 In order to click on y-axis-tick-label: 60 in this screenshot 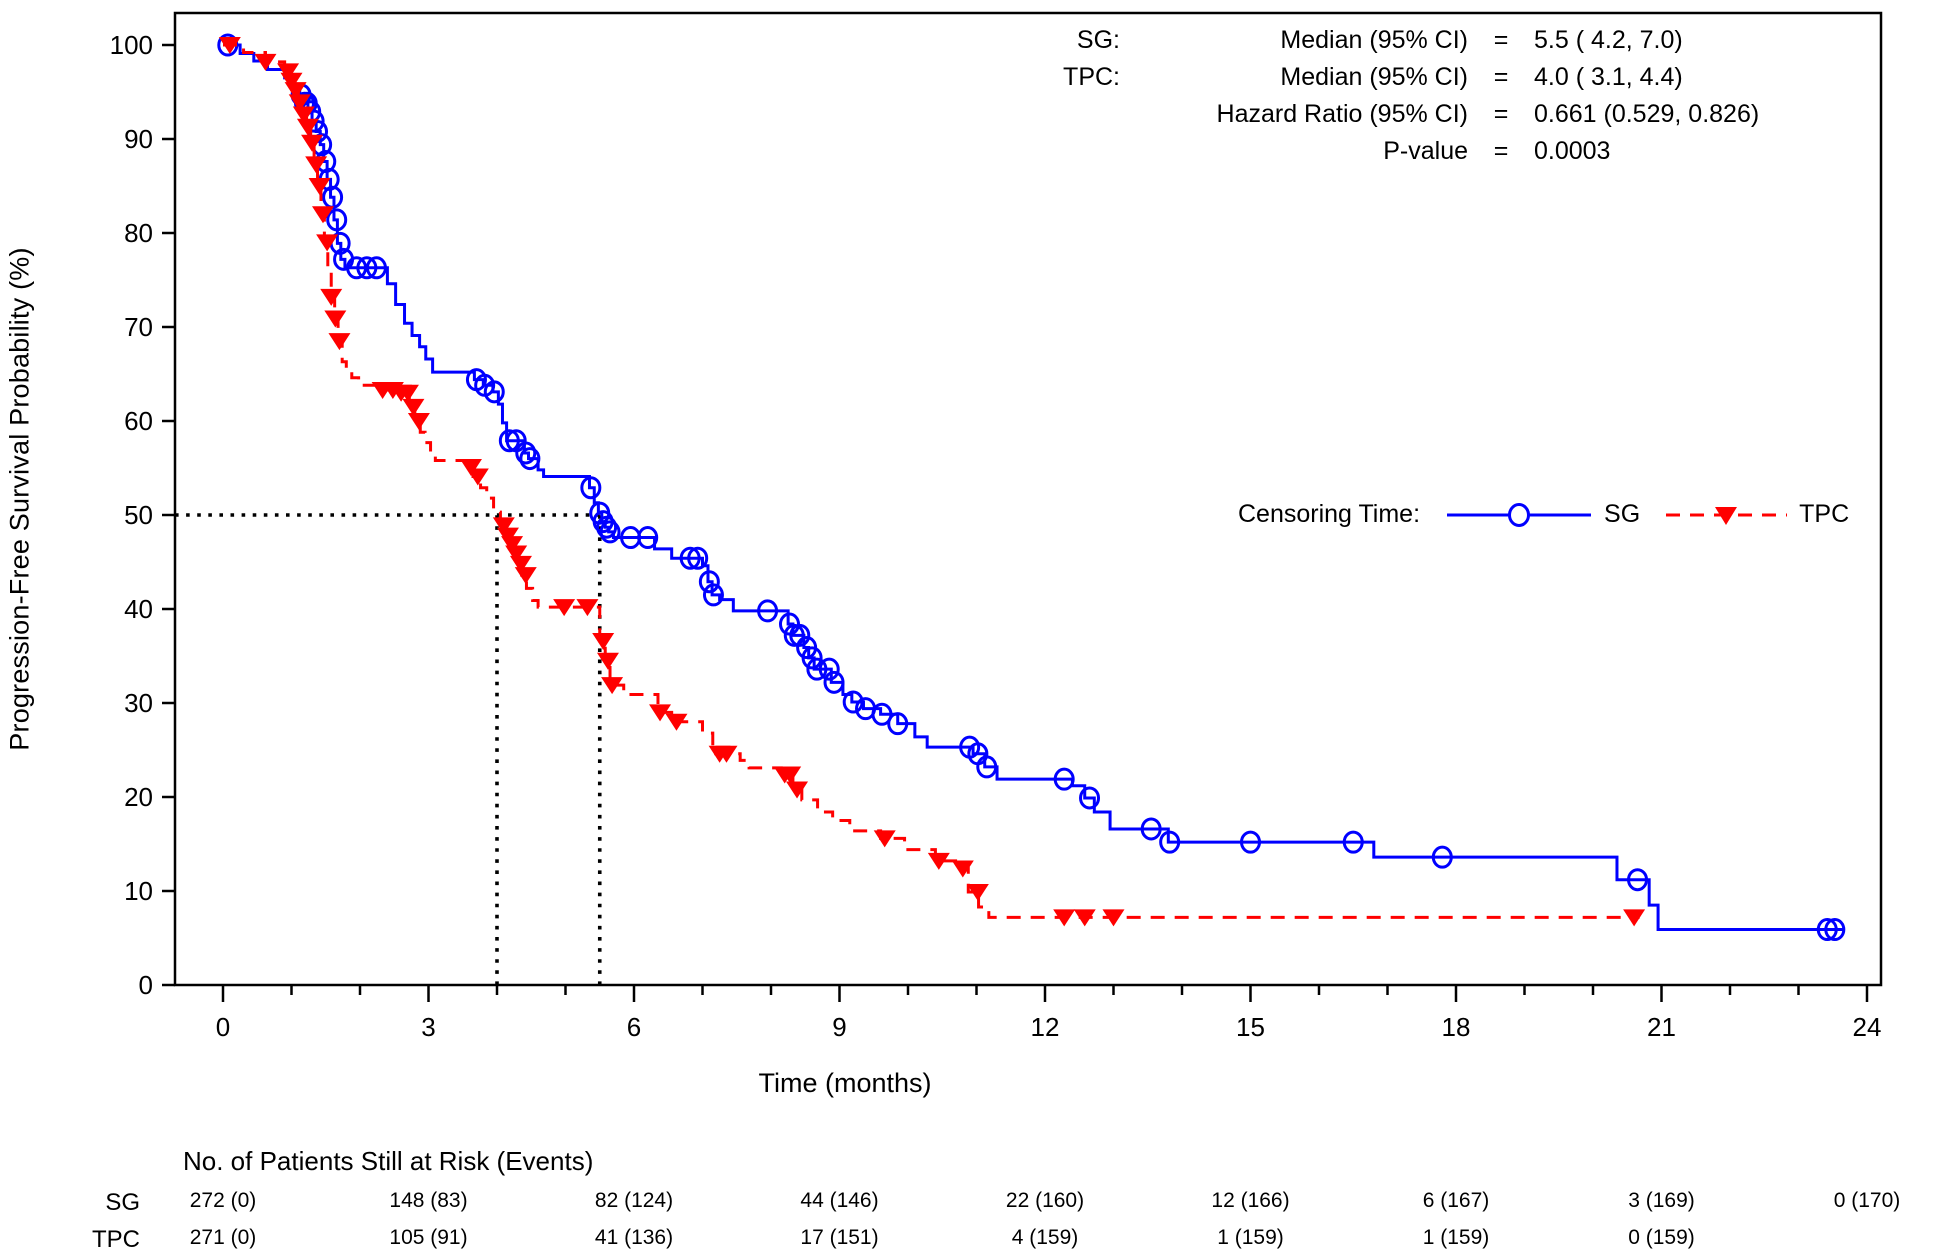, I will do `click(138, 421)`.